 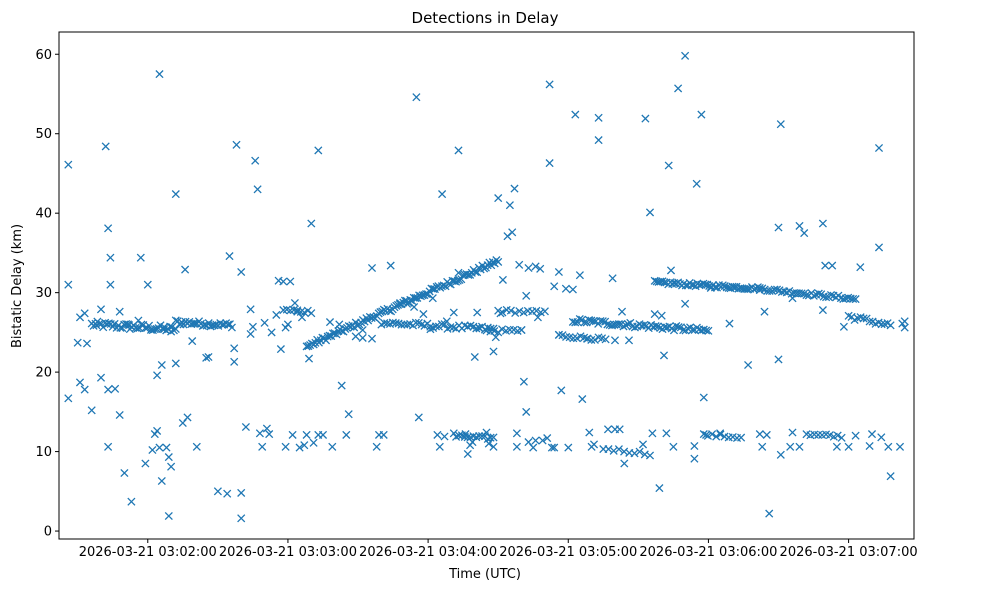 I want to click on x-tick-label: 2026-03-21 03:05:00, so click(x=568, y=552).